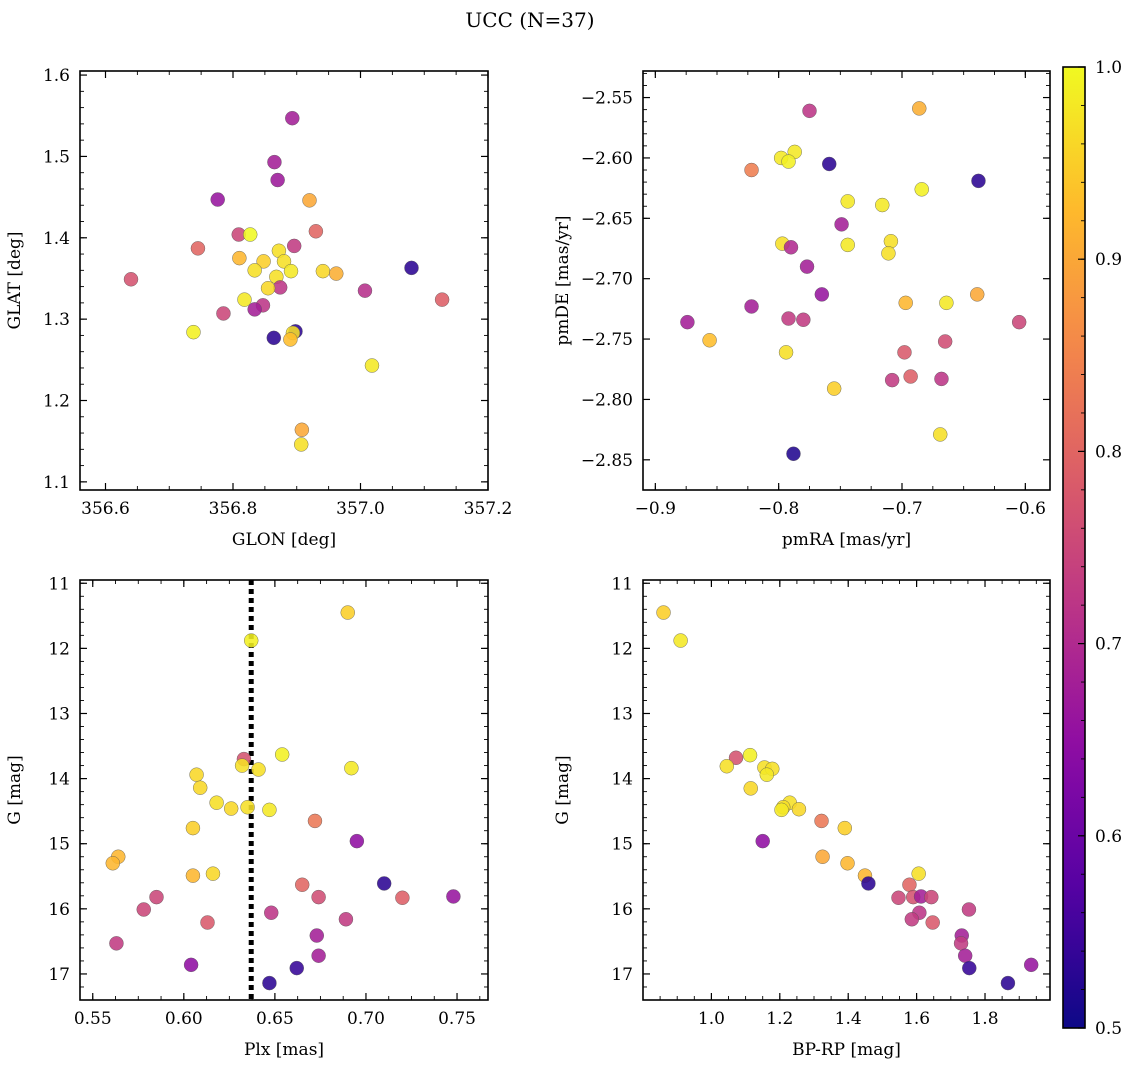 The height and width of the screenshot is (1067, 1136). I want to click on x-tick-label: −0.9, so click(655, 509).